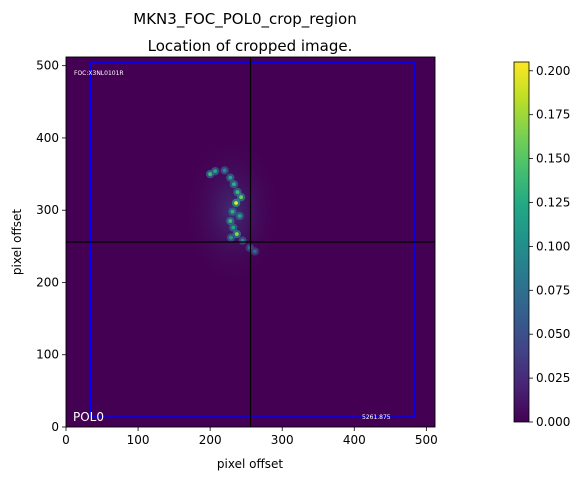 Image resolution: width=586 pixels, height=484 pixels. What do you see at coordinates (553, 71) in the screenshot?
I see `colorbar-tick-label: 0.200` at bounding box center [553, 71].